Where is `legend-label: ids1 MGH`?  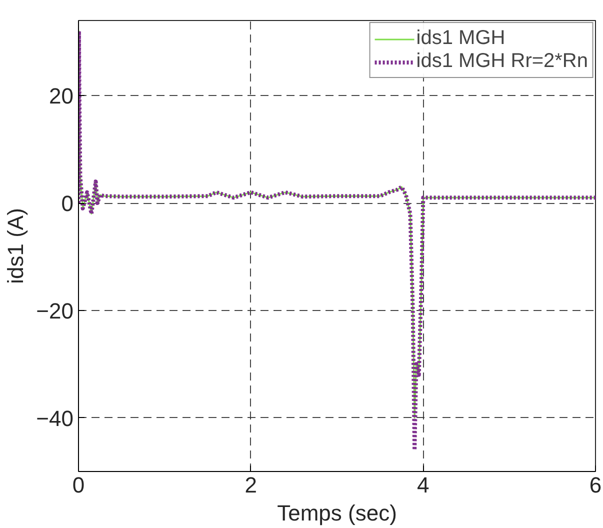
legend-label: ids1 MGH is located at coordinates (461, 38).